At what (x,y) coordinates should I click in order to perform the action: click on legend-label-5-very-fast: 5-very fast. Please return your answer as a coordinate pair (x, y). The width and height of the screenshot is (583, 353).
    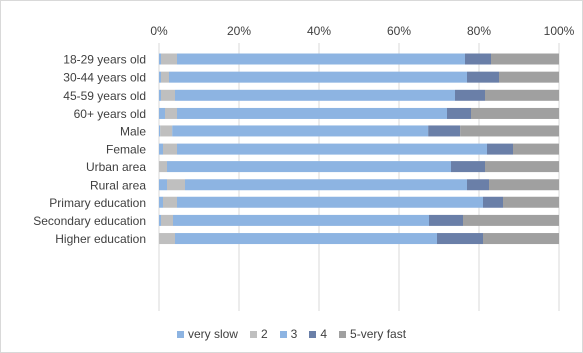
    Looking at the image, I should click on (378, 334).